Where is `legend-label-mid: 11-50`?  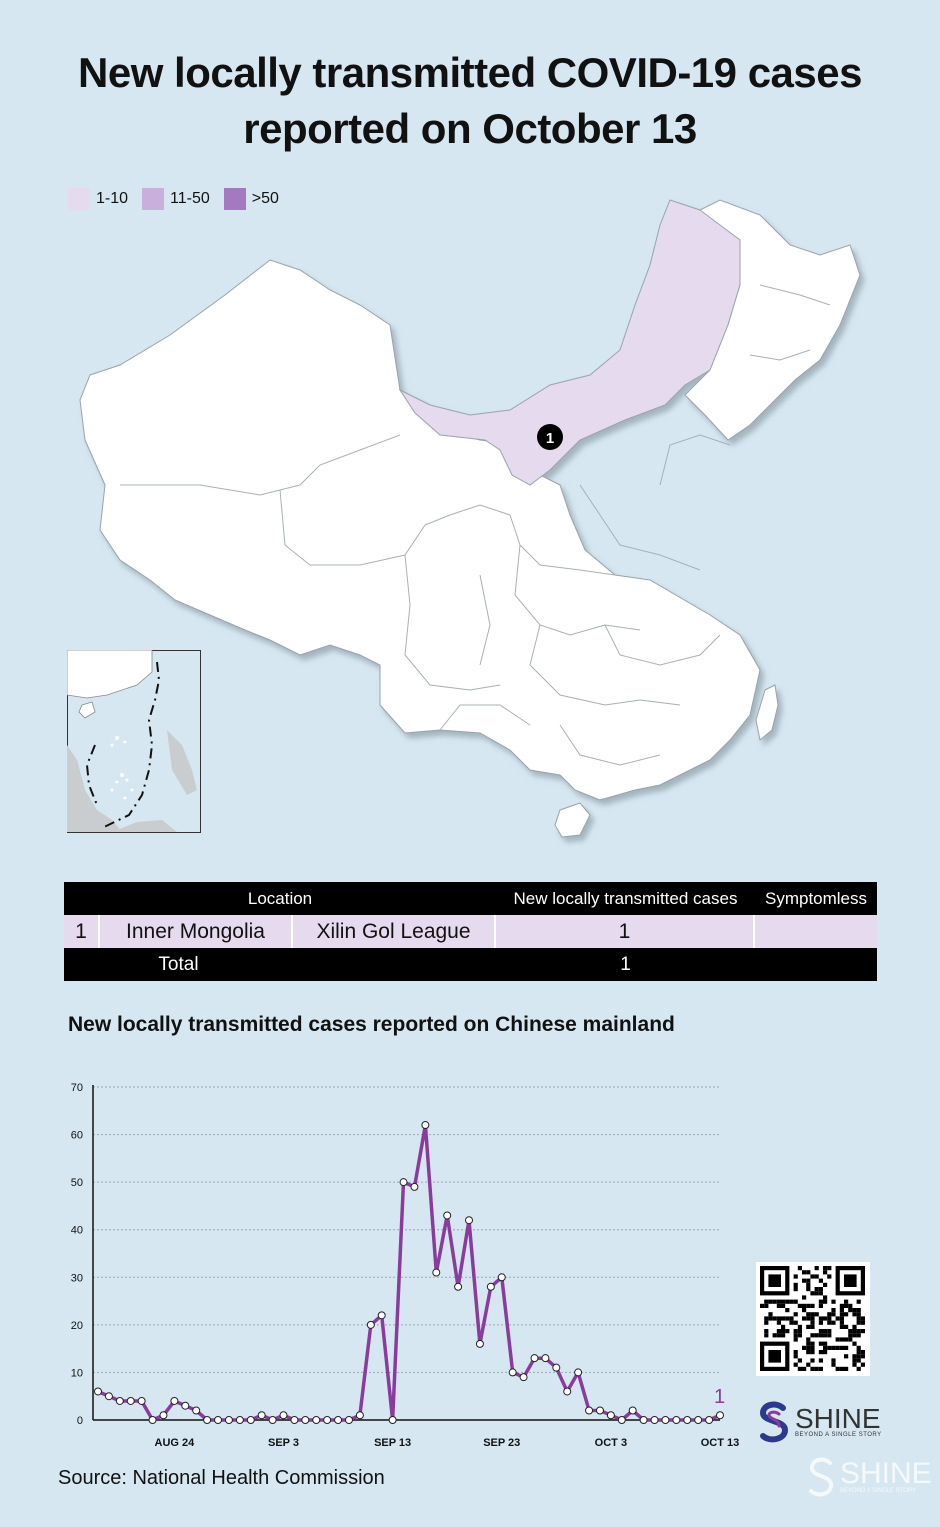
legend-label-mid: 11-50 is located at coordinates (190, 198).